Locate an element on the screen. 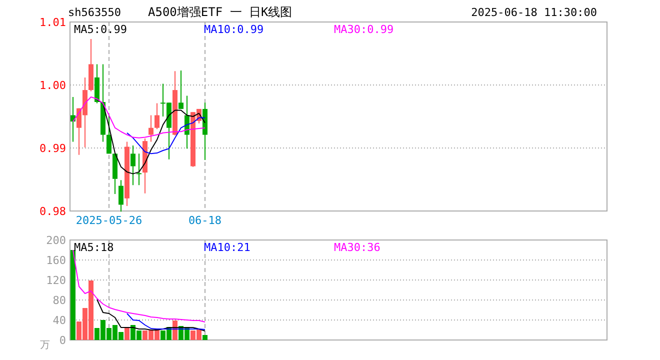 This screenshot has height=360, width=660. y-tick-label: 0 is located at coordinates (62, 340).